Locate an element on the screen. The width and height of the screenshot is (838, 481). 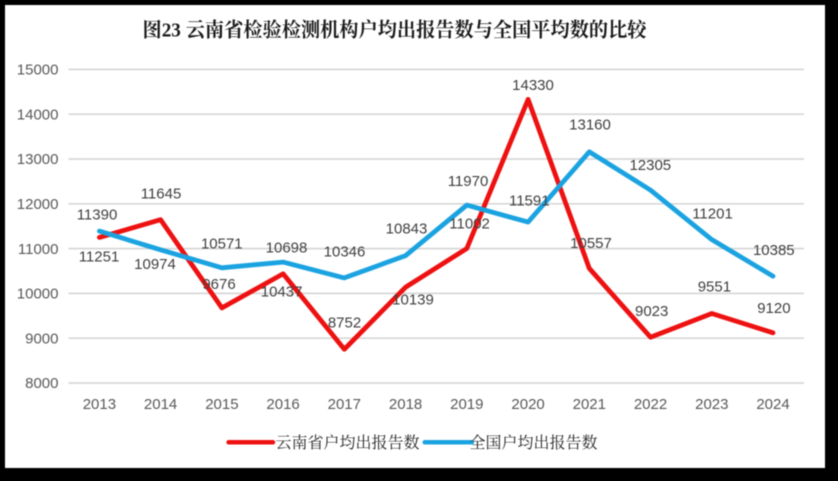
svg-text: 14000 is located at coordinates (38, 114).